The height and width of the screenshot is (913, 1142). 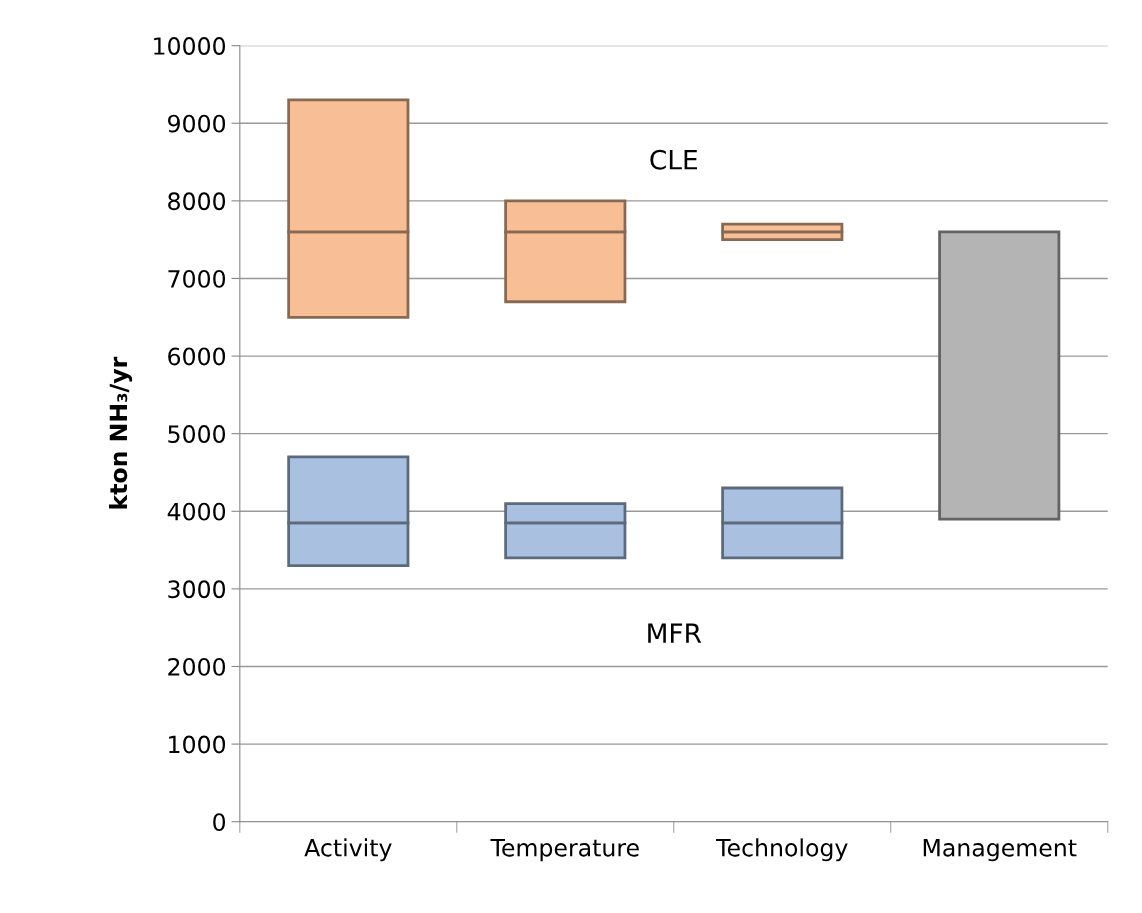 I want to click on y-tick-label: 9000, so click(x=197, y=123).